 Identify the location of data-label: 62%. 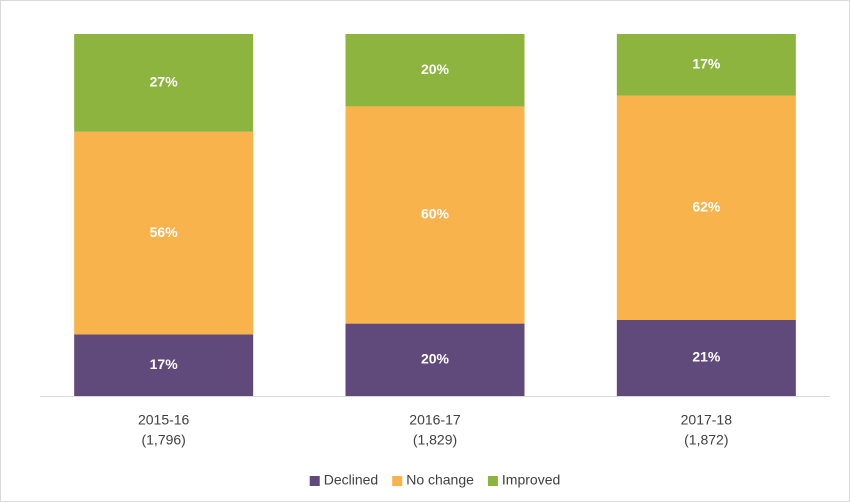
(706, 206).